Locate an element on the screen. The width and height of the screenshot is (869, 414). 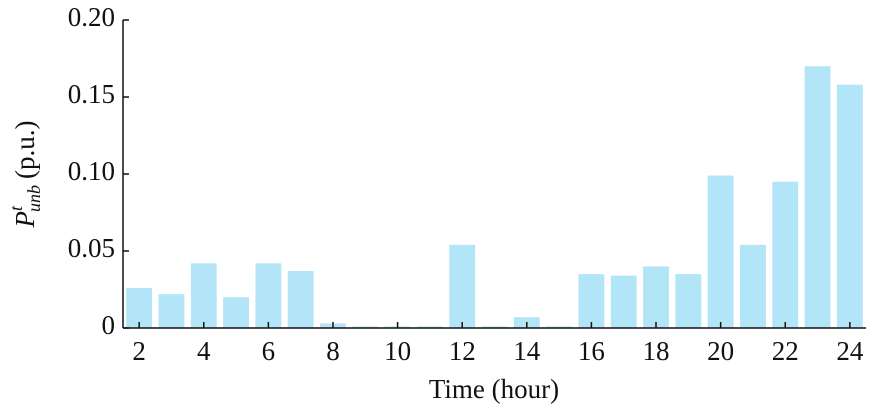
x-axis-label: Time (hour) is located at coordinates (494, 389).